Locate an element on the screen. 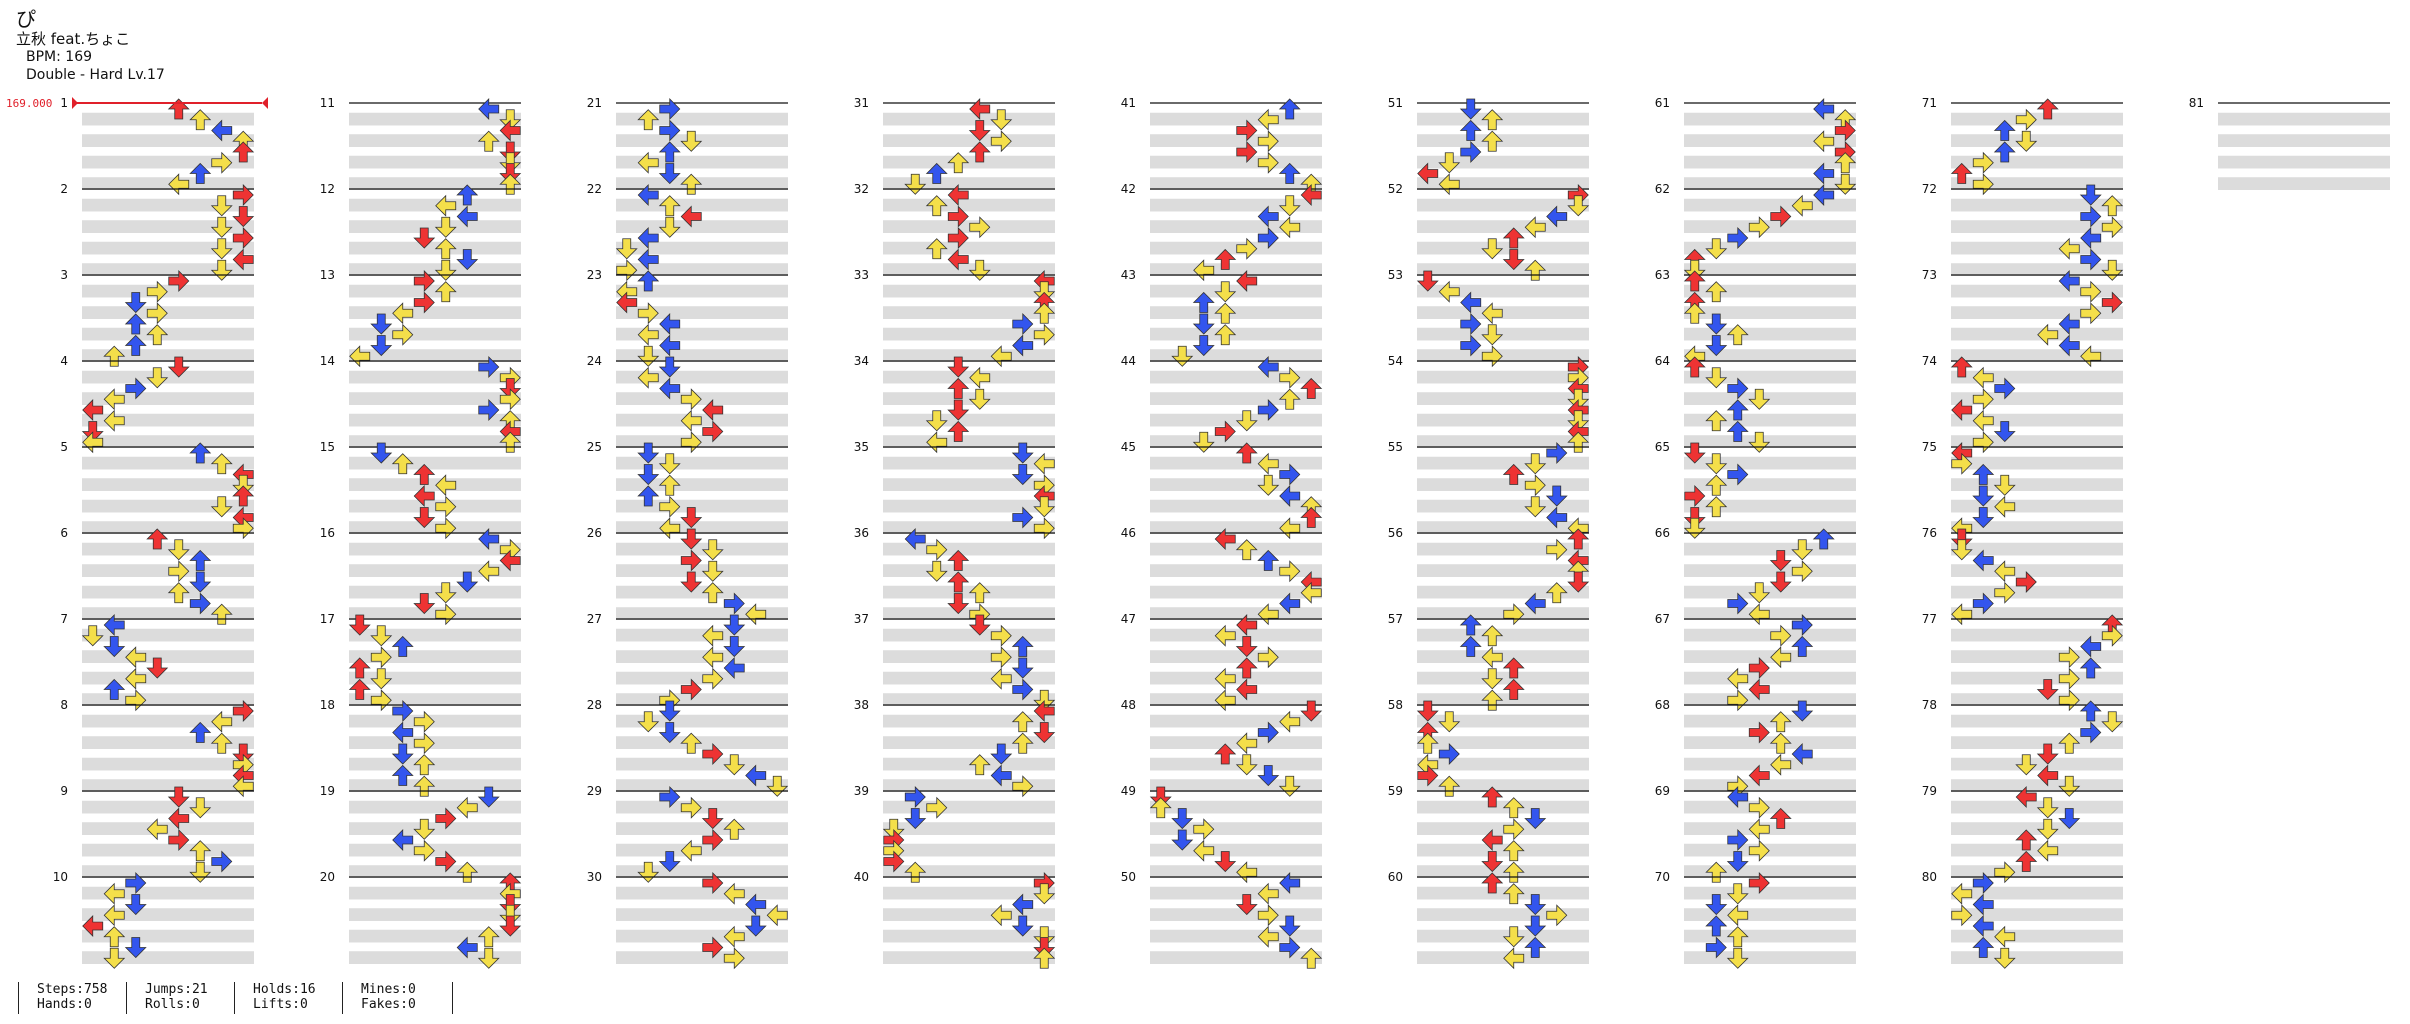 Image resolution: width=2410 pixels, height=1024 pixels. measure-33: 33 is located at coordinates (954, 315).